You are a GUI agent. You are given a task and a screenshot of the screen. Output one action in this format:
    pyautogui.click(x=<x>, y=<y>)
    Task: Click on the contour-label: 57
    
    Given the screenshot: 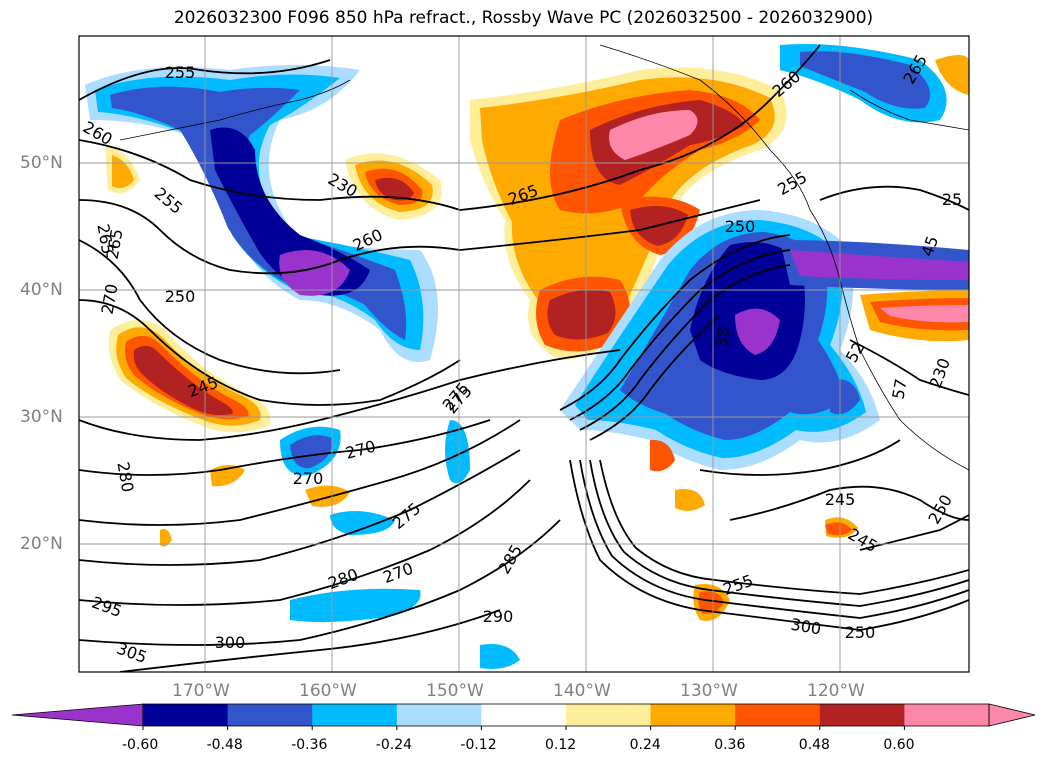 What is the action you would take?
    pyautogui.click(x=899, y=388)
    